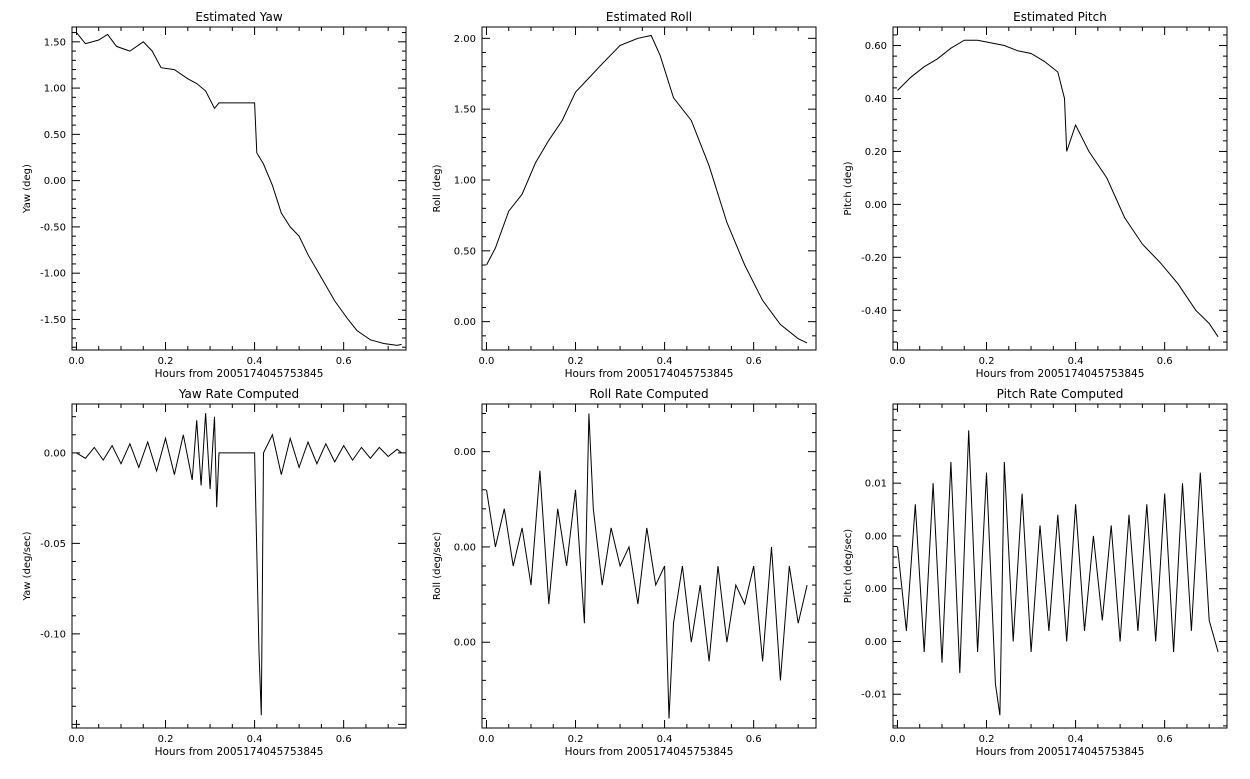 The image size is (1250, 779). I want to click on chart-title: Estimated Roll, so click(649, 17).